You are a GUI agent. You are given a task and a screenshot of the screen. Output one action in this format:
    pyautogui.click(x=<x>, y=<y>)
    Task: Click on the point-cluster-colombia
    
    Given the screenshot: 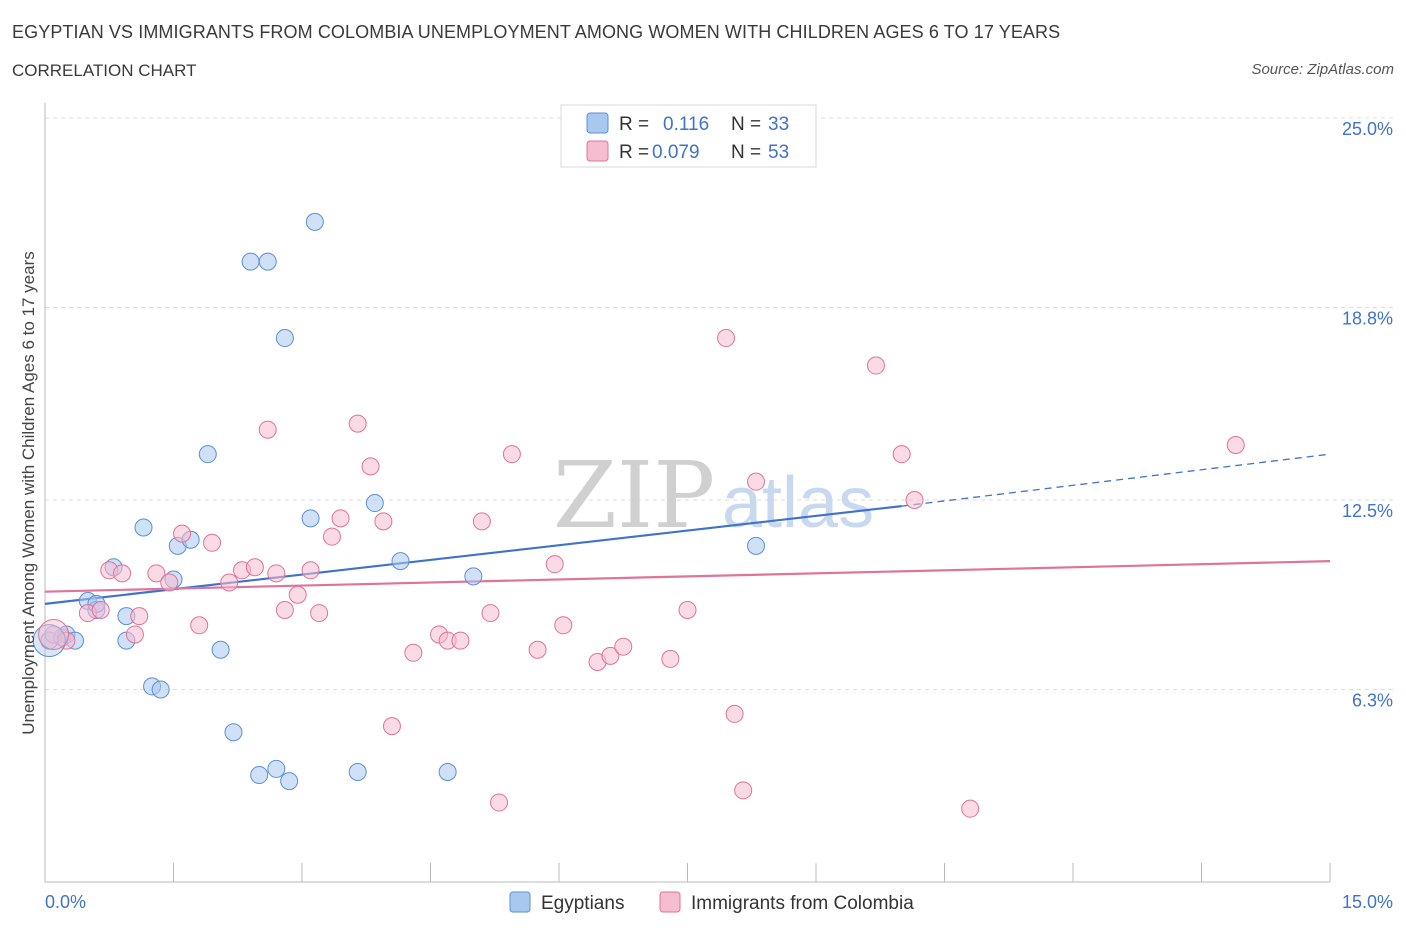 What is the action you would take?
    pyautogui.click(x=54, y=634)
    